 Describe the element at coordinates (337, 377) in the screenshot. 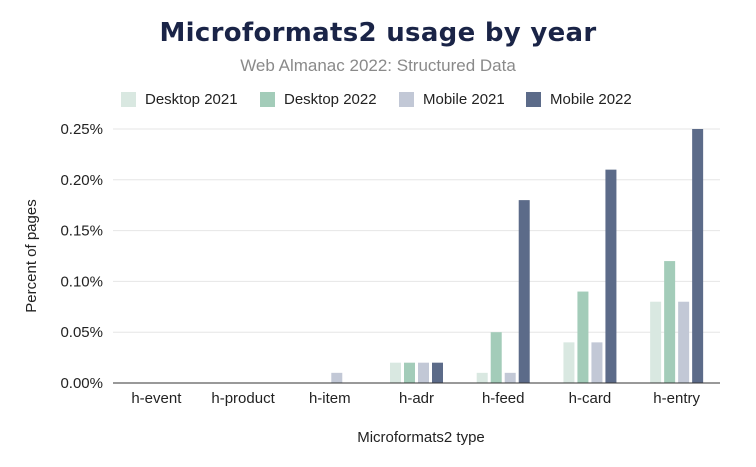

I see `bar-h-item-mobile-2021` at that location.